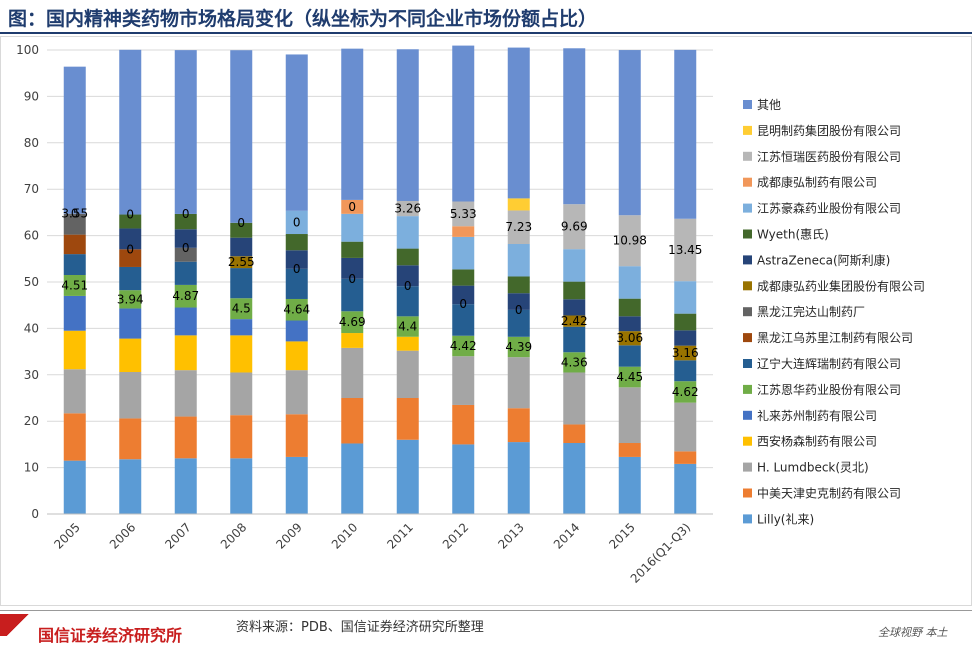  I want to click on legend-label: 成都康弘药业集团股份有限公司, so click(841, 285).